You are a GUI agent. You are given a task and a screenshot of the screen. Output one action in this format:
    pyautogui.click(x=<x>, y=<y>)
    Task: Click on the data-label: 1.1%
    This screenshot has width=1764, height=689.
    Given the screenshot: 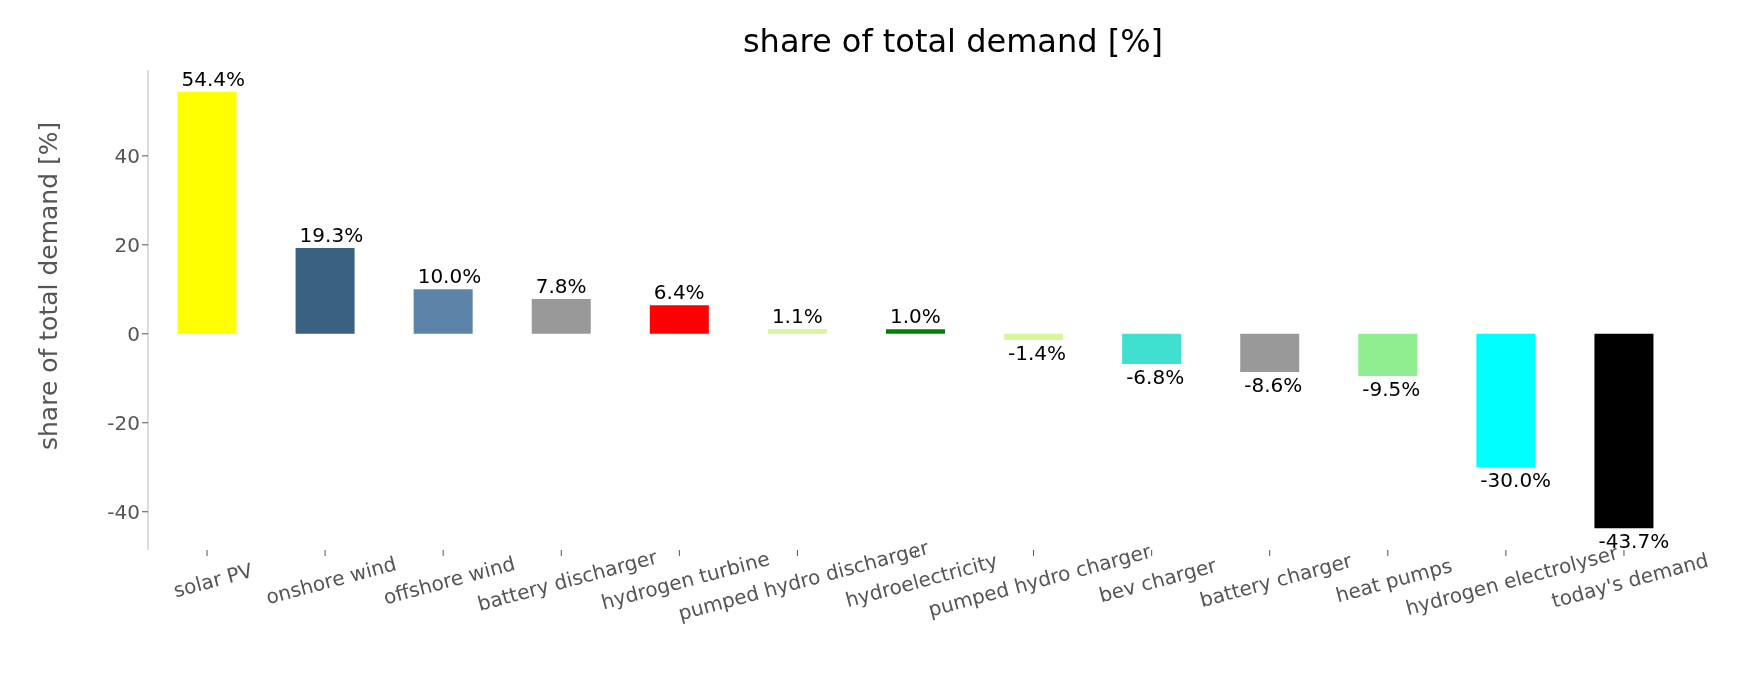 What is the action you would take?
    pyautogui.click(x=797, y=315)
    